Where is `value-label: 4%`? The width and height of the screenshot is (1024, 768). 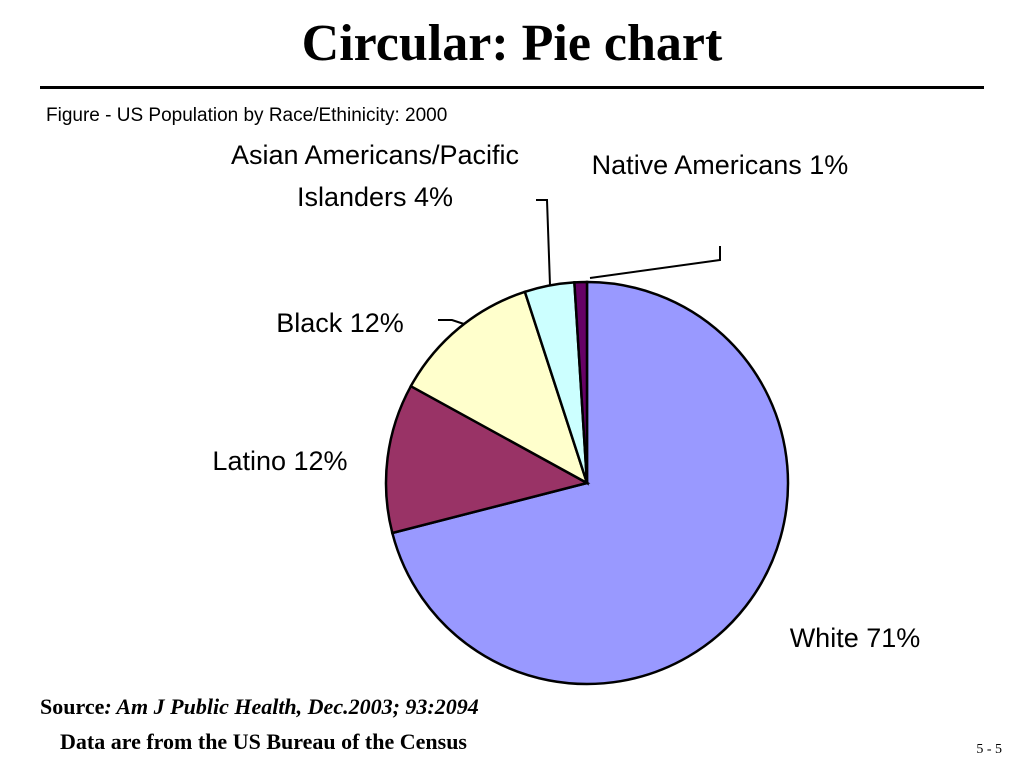
value-label: 4% is located at coordinates (434, 197).